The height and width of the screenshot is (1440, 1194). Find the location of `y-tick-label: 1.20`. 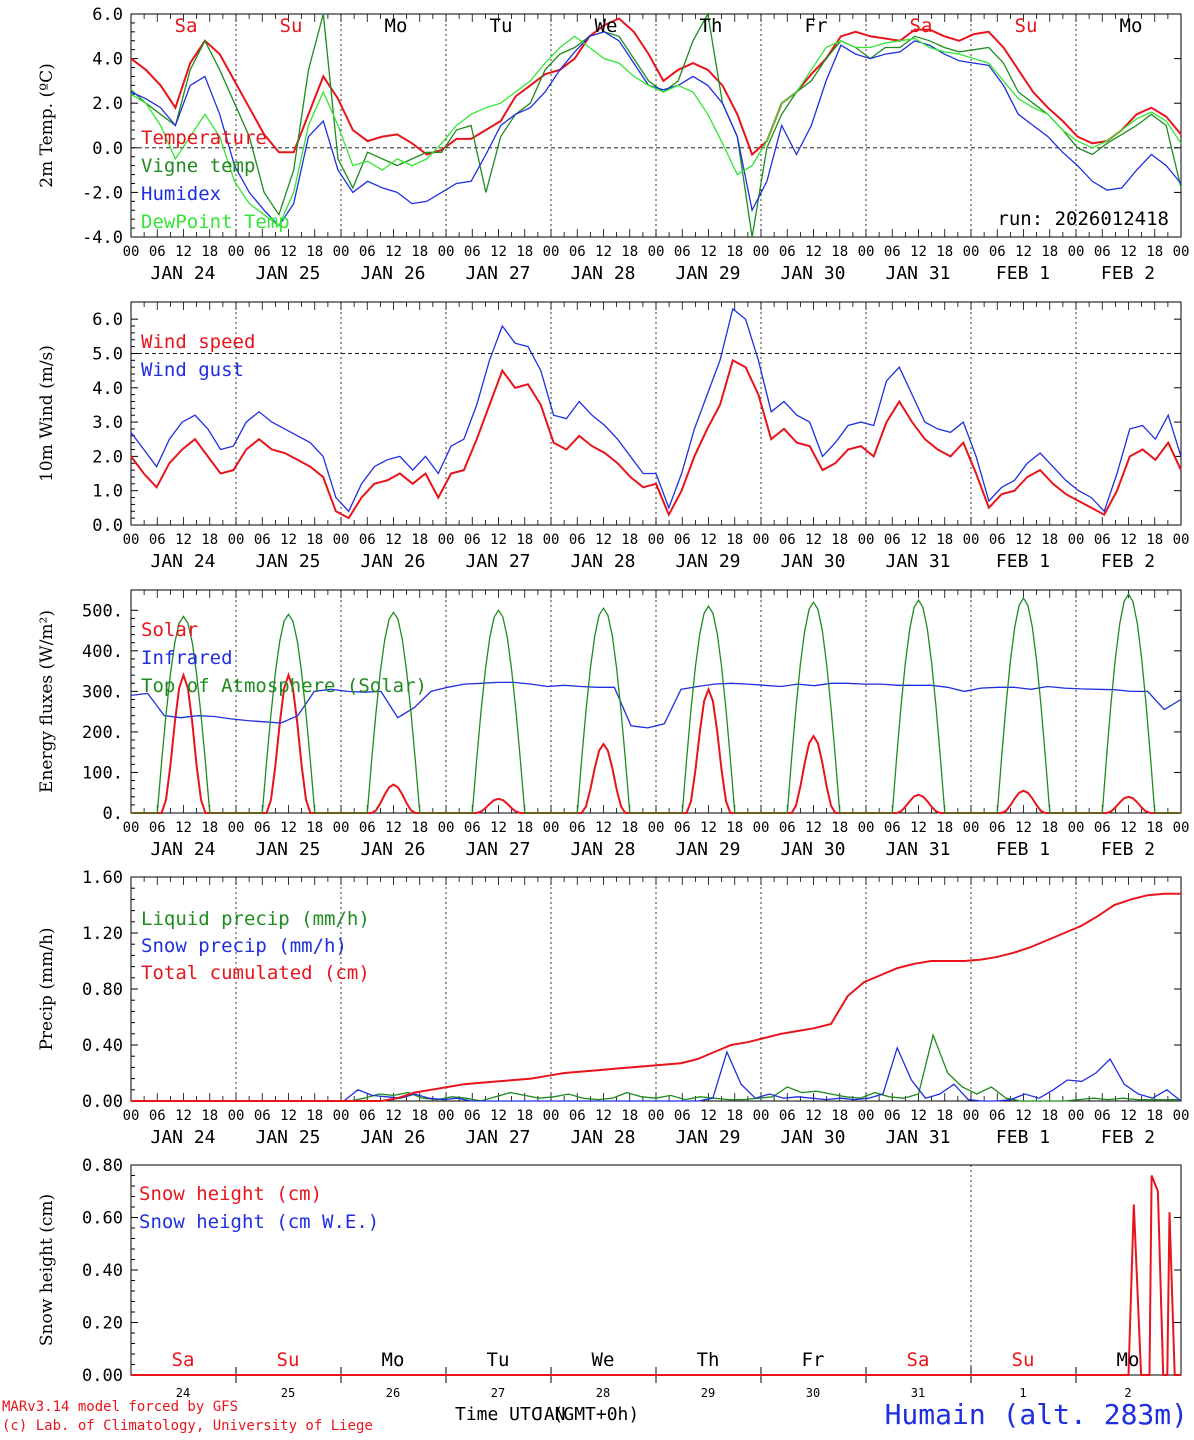

y-tick-label: 1.20 is located at coordinates (102, 934).